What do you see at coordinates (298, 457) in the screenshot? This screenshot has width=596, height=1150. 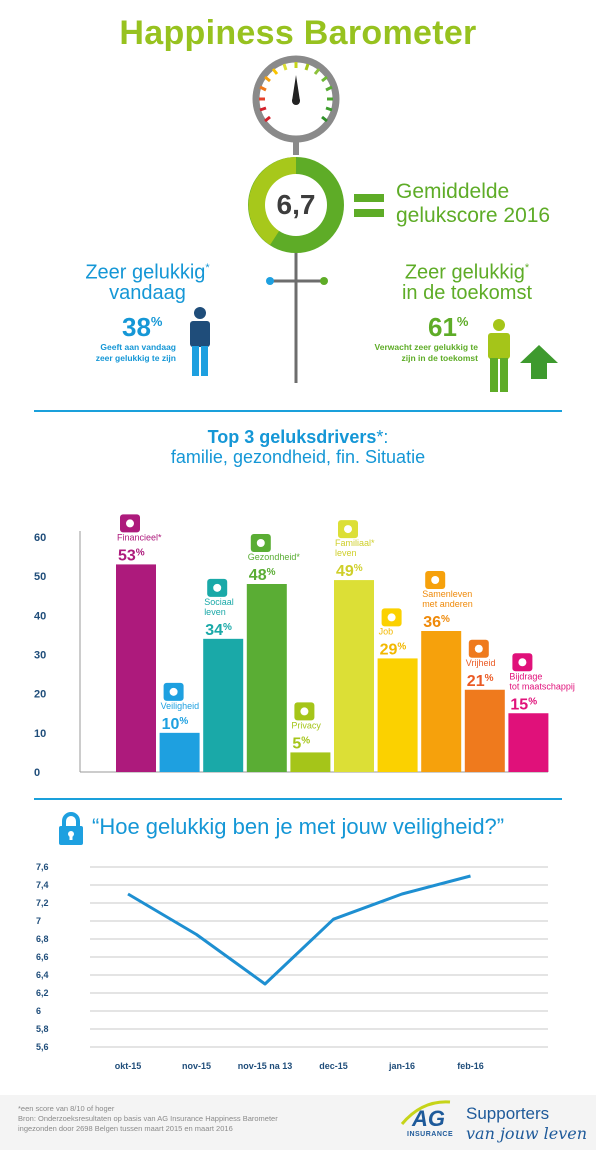 I see `drivers-heading-line2: familie, gezondheid, fin. Situatie` at bounding box center [298, 457].